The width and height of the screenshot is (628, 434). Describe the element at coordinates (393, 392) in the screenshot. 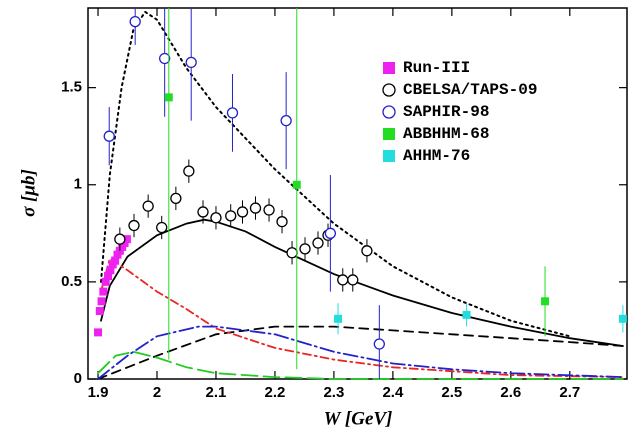

I see `x-tick-label: 2.4` at that location.